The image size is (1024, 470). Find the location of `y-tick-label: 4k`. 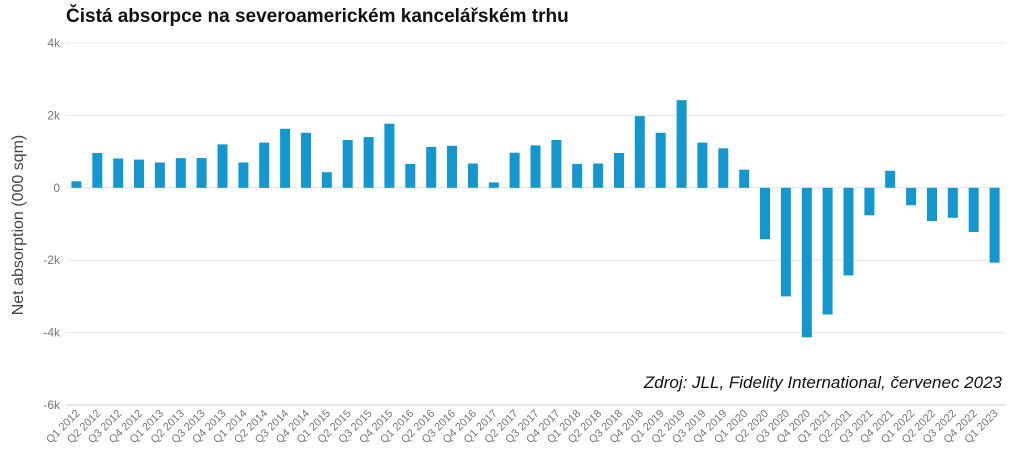

y-tick-label: 4k is located at coordinates (54, 43).